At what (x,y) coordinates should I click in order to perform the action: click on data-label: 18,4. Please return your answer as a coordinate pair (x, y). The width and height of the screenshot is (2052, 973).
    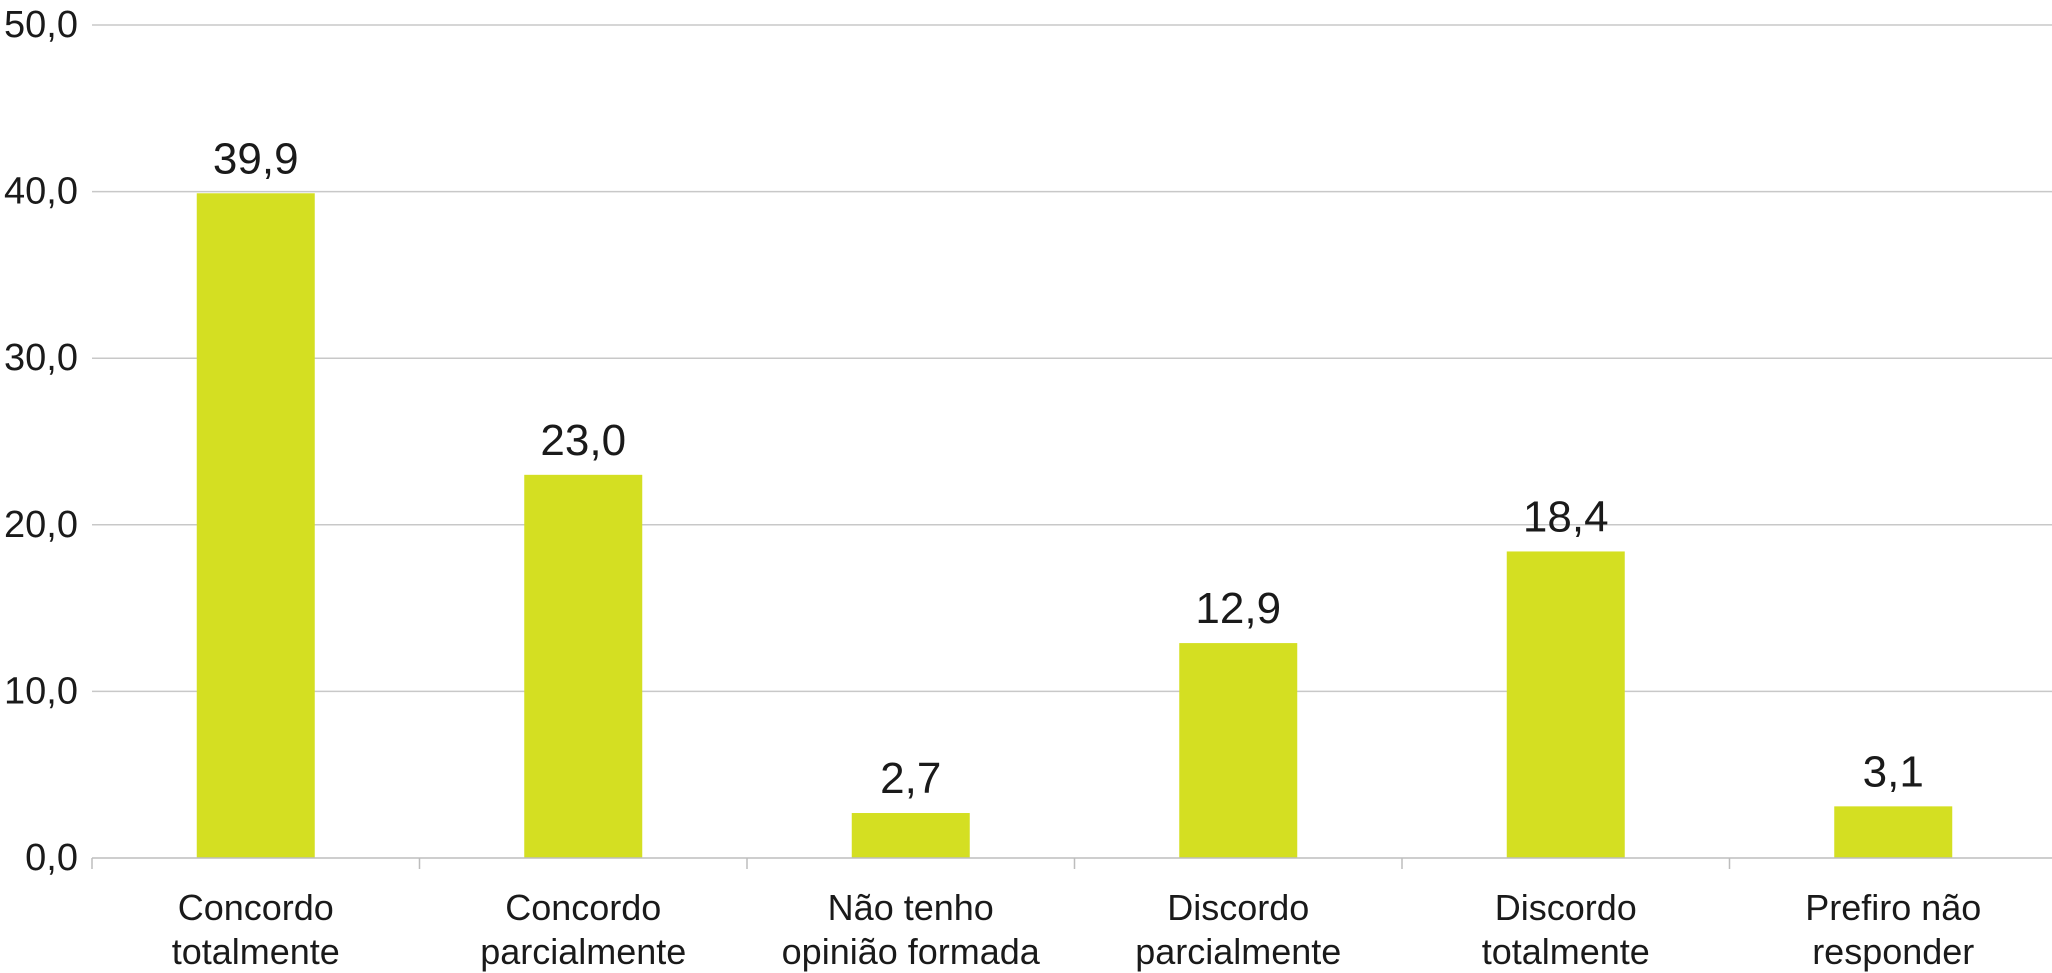
    Looking at the image, I should click on (1566, 516).